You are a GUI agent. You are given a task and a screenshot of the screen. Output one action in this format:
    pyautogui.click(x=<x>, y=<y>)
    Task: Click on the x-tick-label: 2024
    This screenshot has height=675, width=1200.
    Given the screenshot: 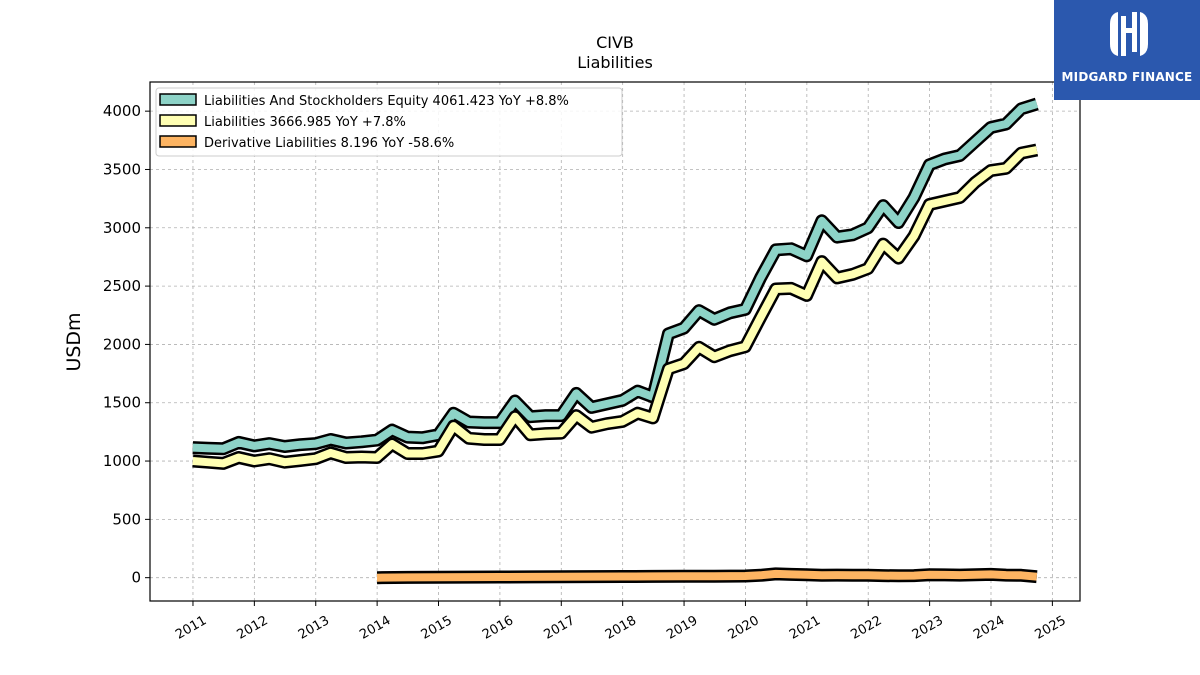 What is the action you would take?
    pyautogui.click(x=989, y=628)
    